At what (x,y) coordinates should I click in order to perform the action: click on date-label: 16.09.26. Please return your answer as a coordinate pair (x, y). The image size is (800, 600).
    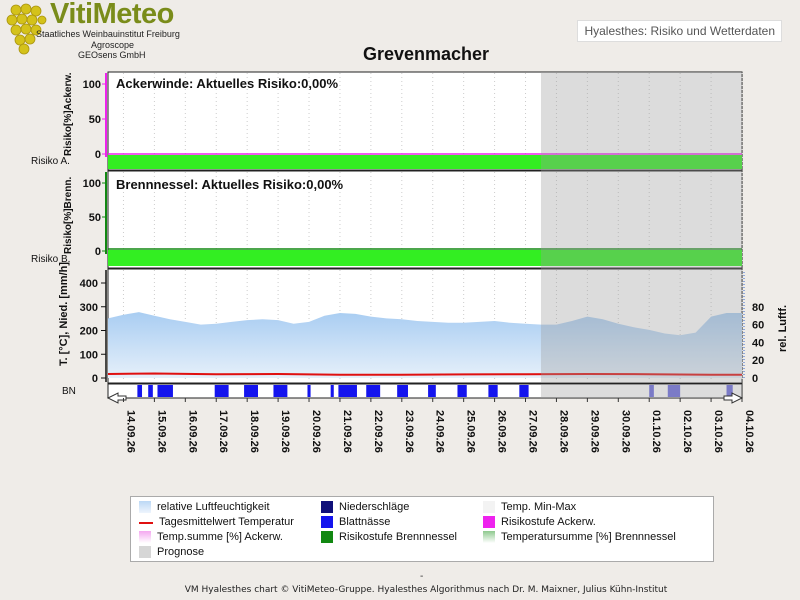
    Looking at the image, I should click on (192, 431).